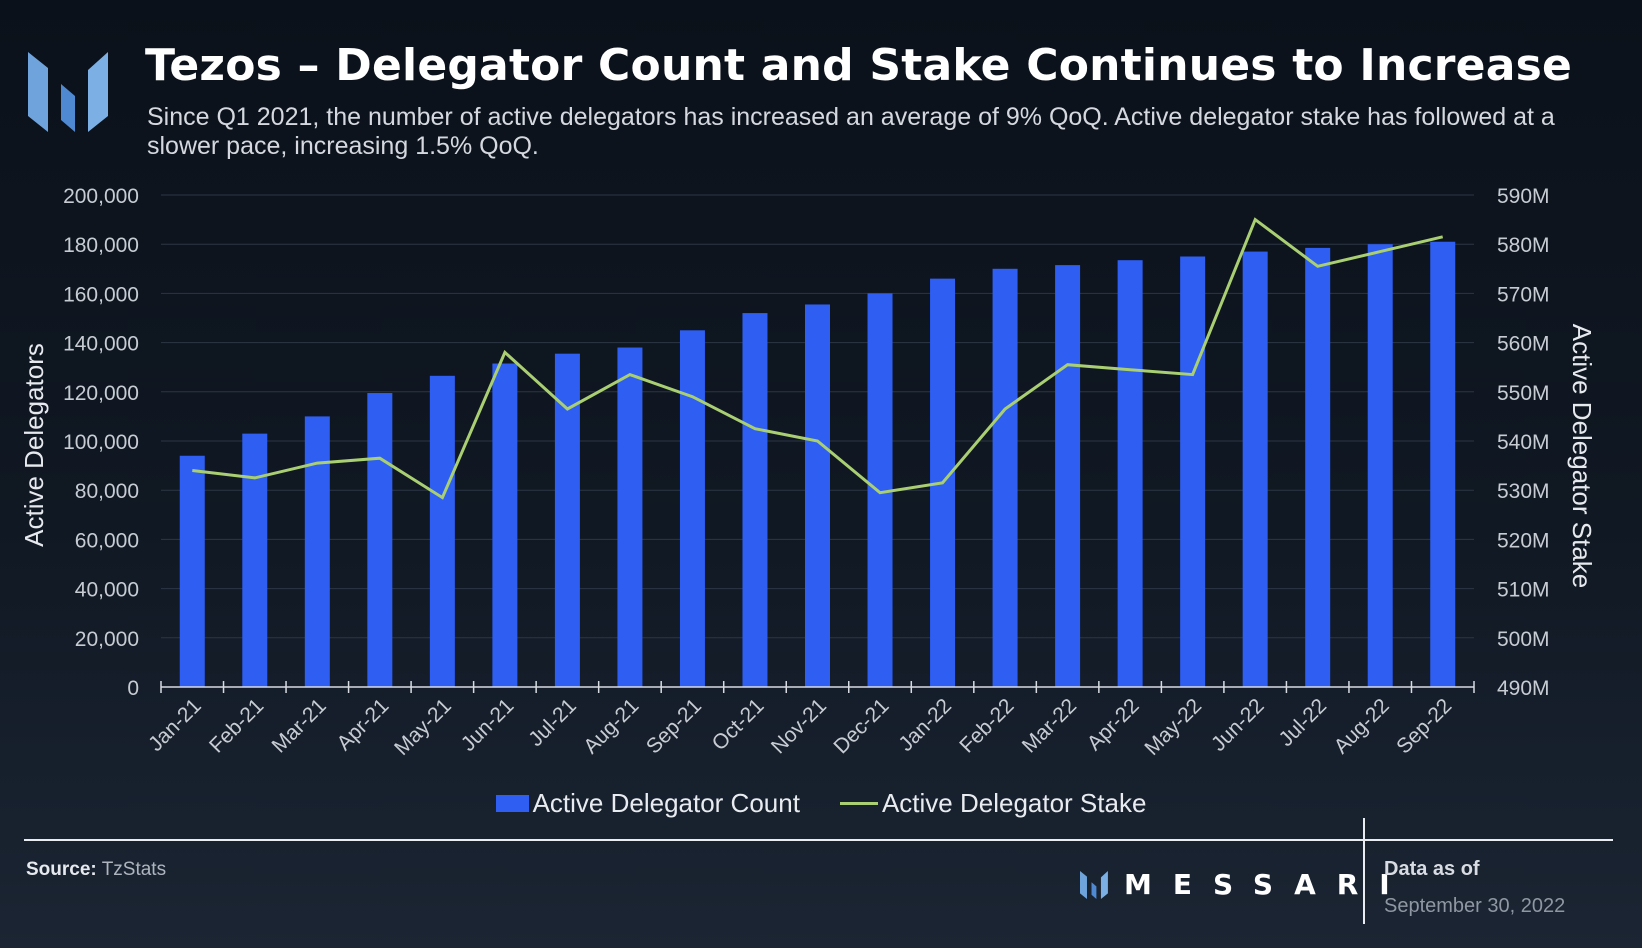 This screenshot has width=1642, height=948. What do you see at coordinates (1113, 724) in the screenshot?
I see `x-tick-label: Apr-22` at bounding box center [1113, 724].